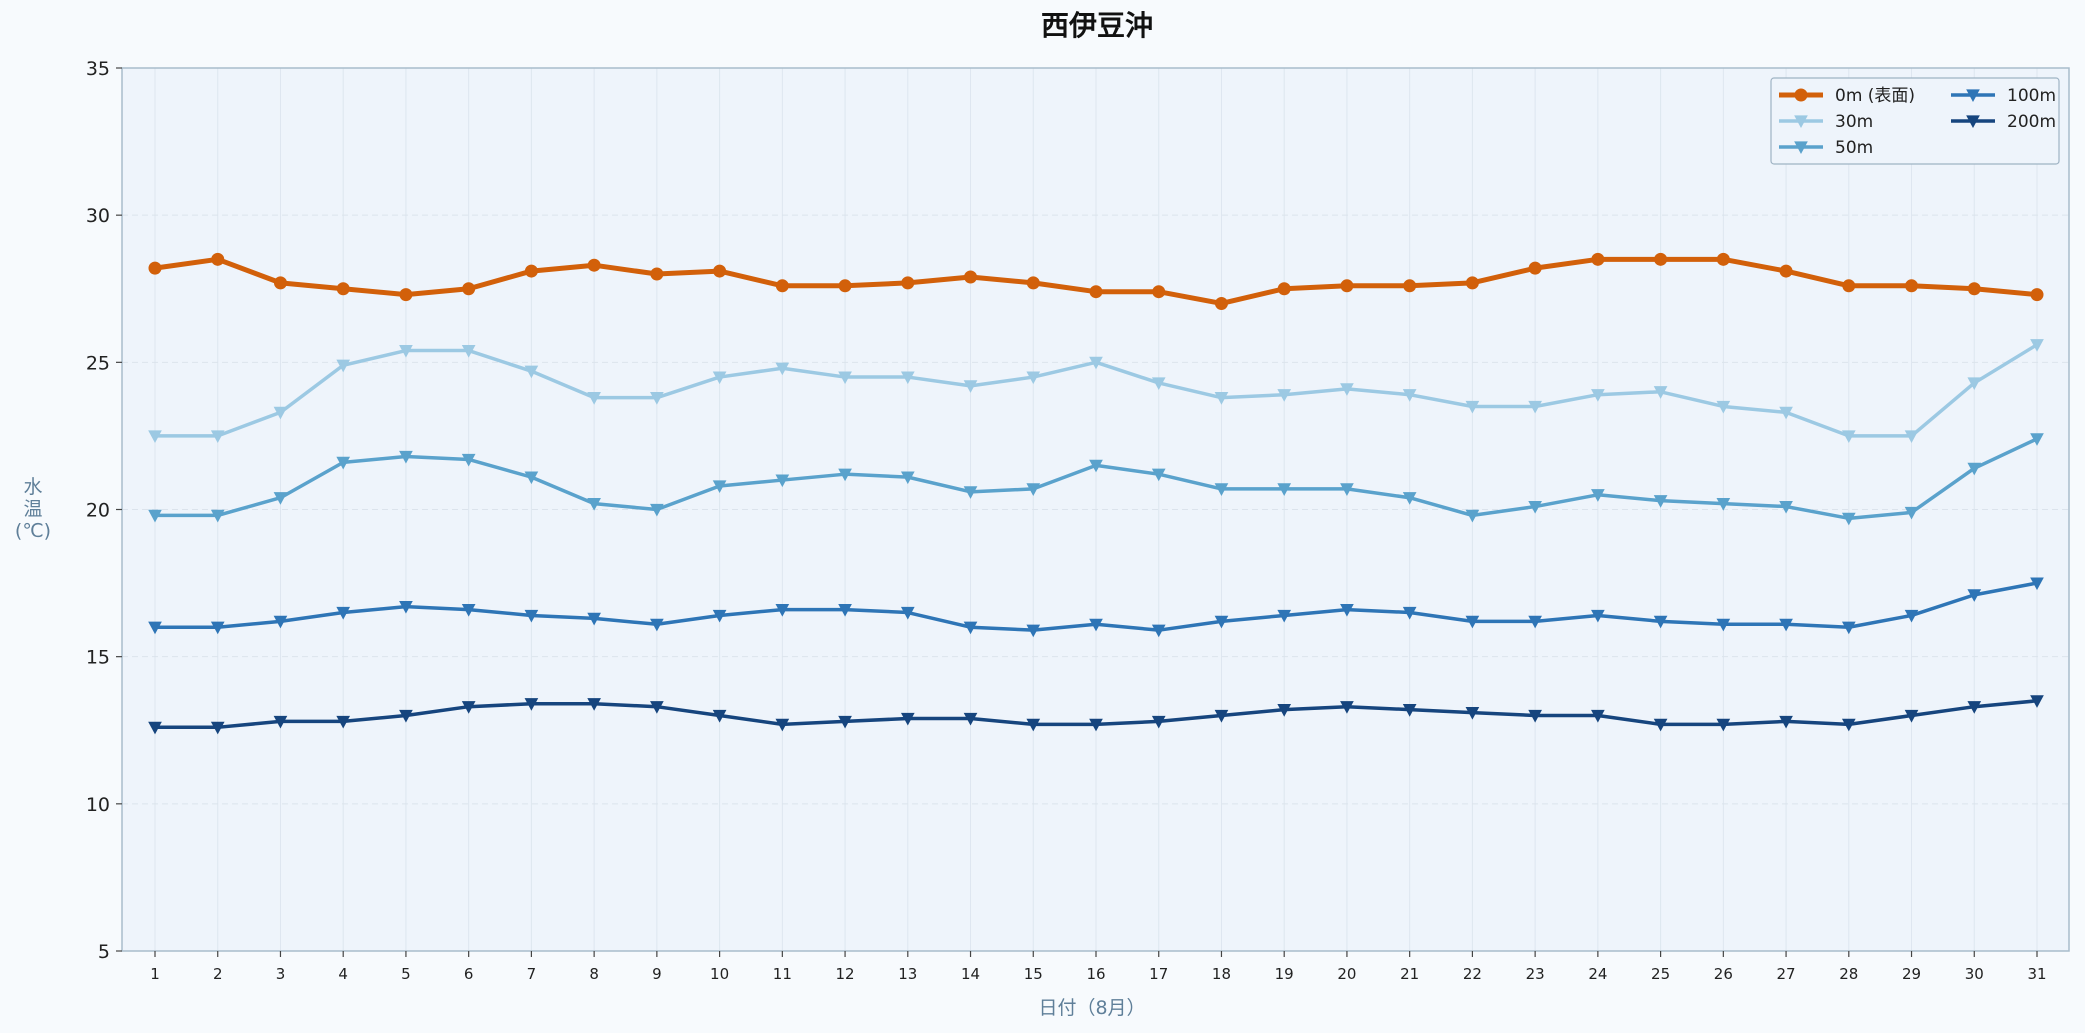  Describe the element at coordinates (469, 974) in the screenshot. I see `x-tick-label: 6` at that location.